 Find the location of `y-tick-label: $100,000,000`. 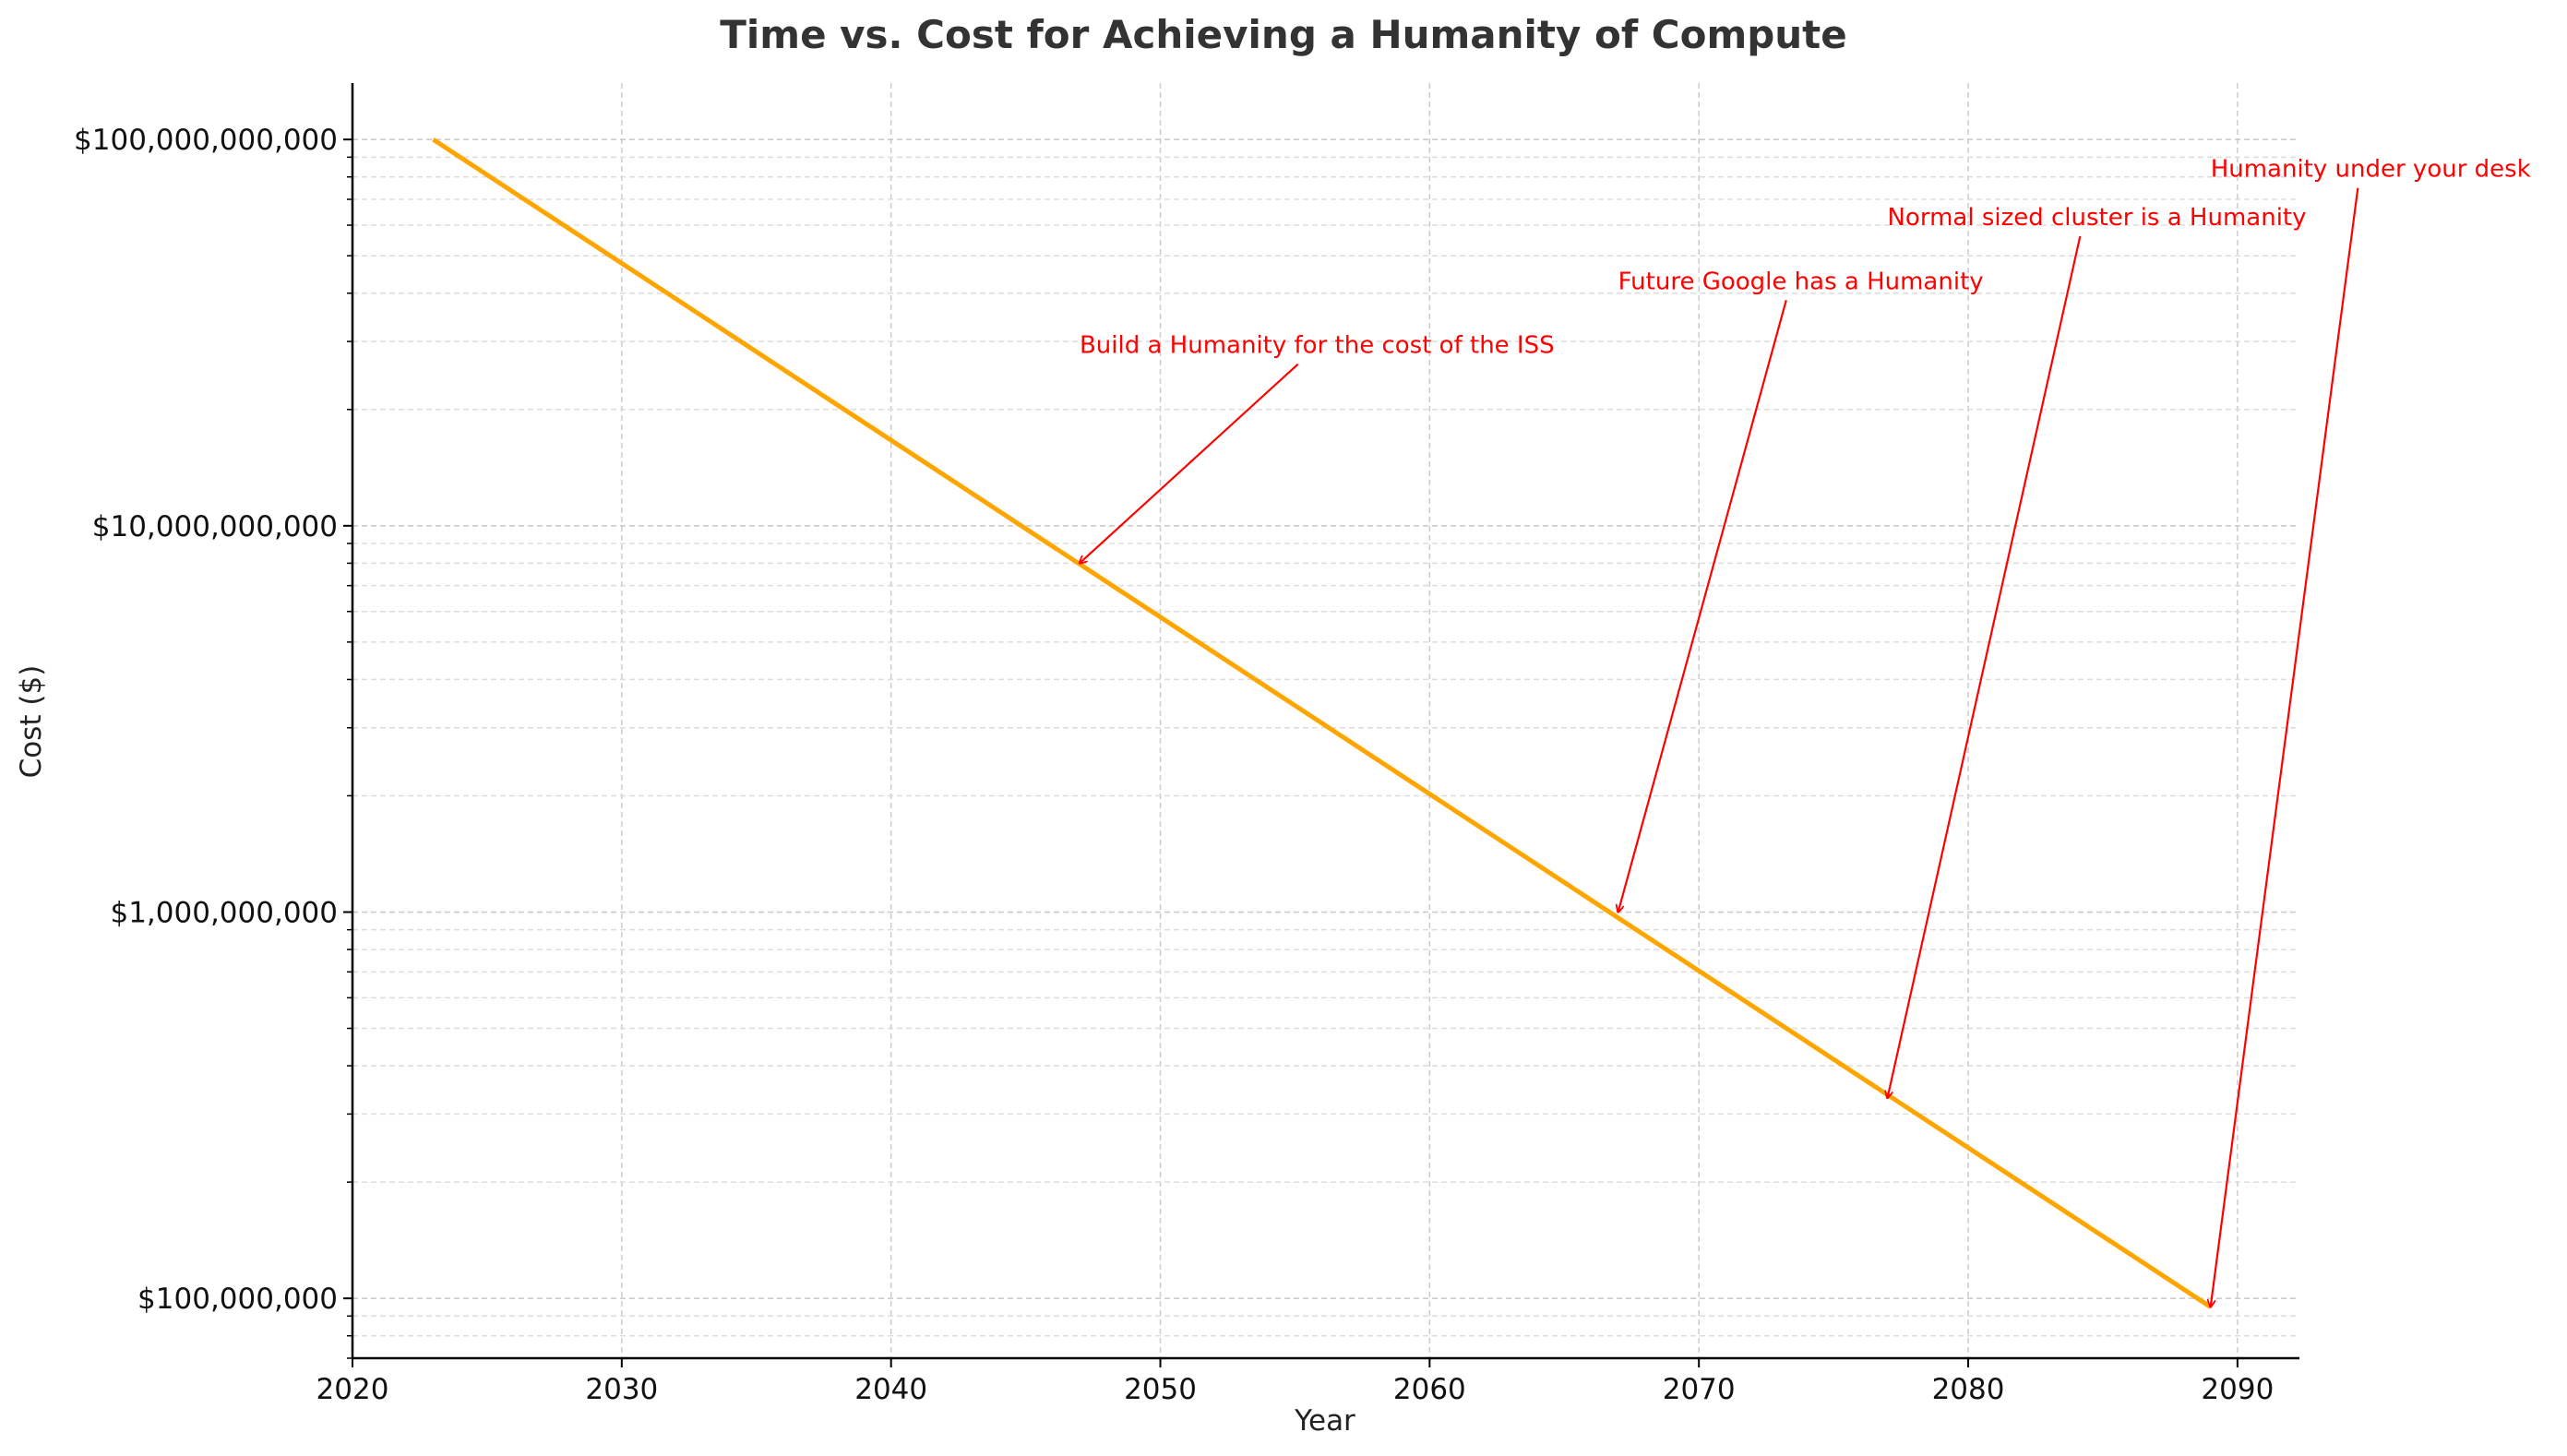

y-tick-label: $100,000,000 is located at coordinates (237, 1299).